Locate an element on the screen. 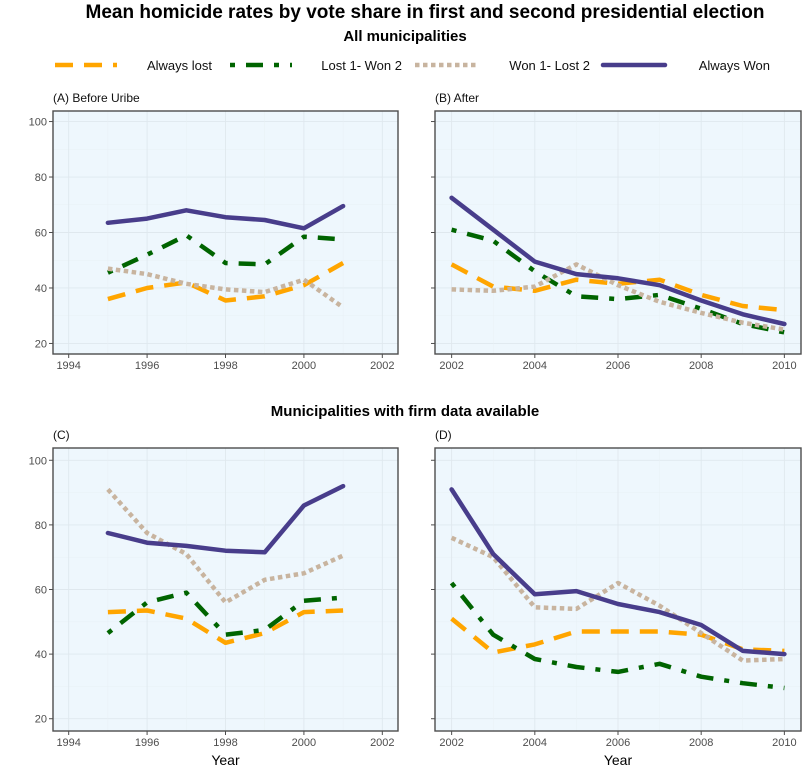 Image resolution: width=811 pixels, height=775 pixels. panel-3-xtick-label: 1998 is located at coordinates (225, 743).